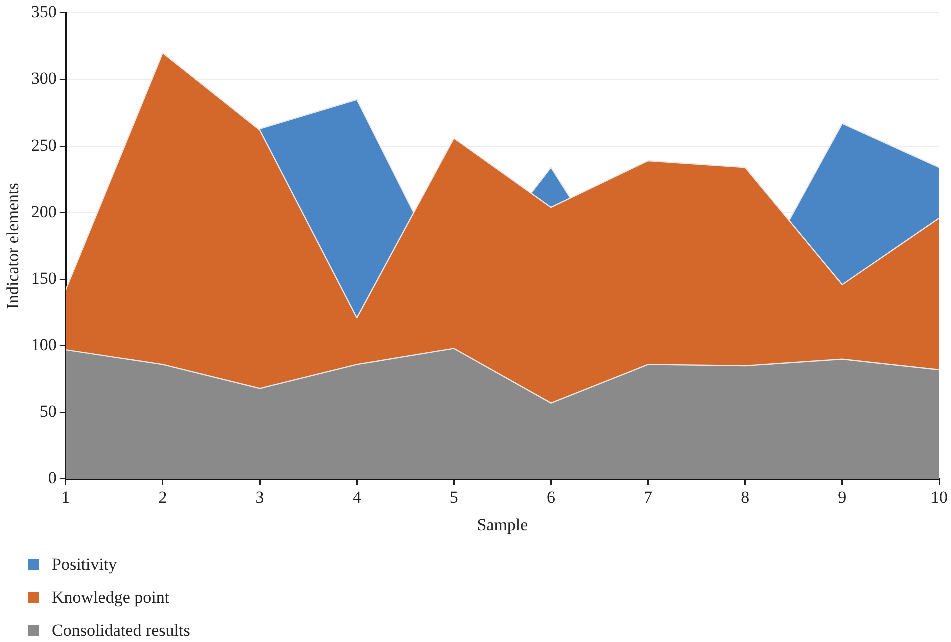 This screenshot has width=951, height=642. I want to click on y-tick-label: 300, so click(44, 78).